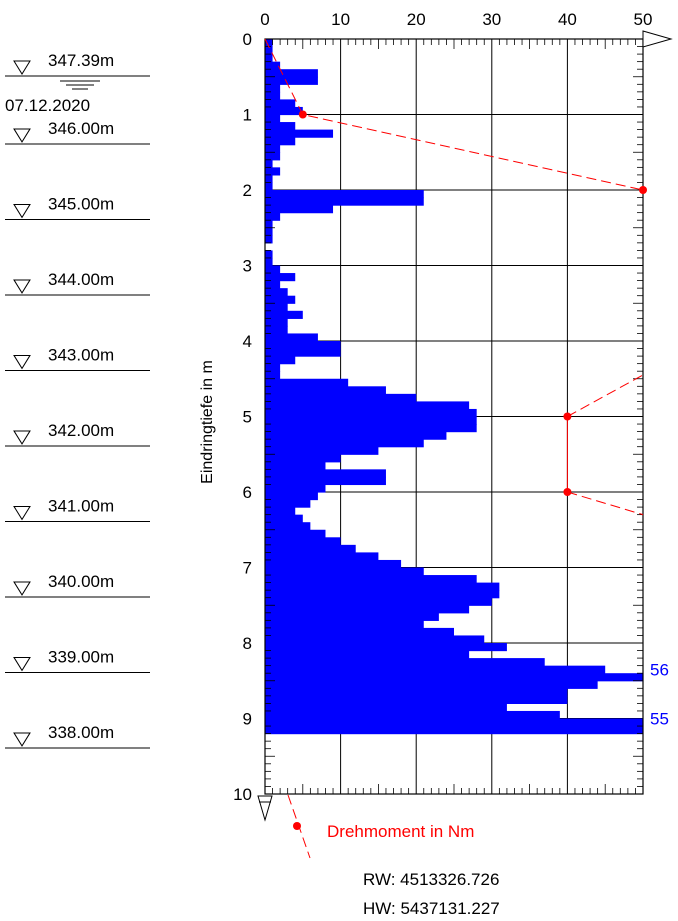 Image resolution: width=678 pixels, height=921 pixels. I want to click on legend: Drehmoment in Nm, so click(380, 826).